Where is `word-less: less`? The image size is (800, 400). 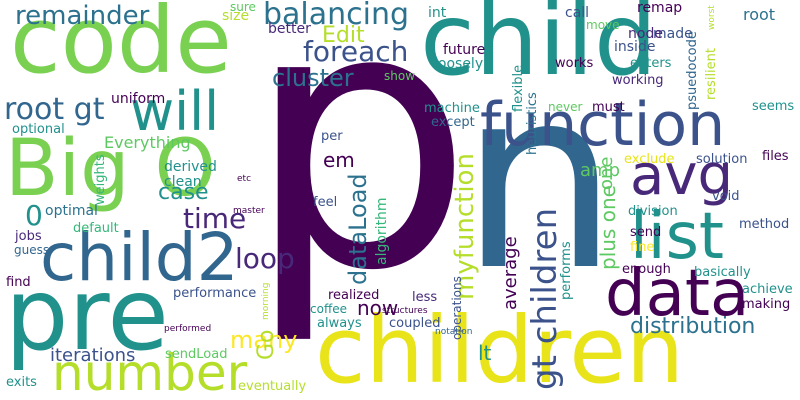 word-less: less is located at coordinates (425, 297).